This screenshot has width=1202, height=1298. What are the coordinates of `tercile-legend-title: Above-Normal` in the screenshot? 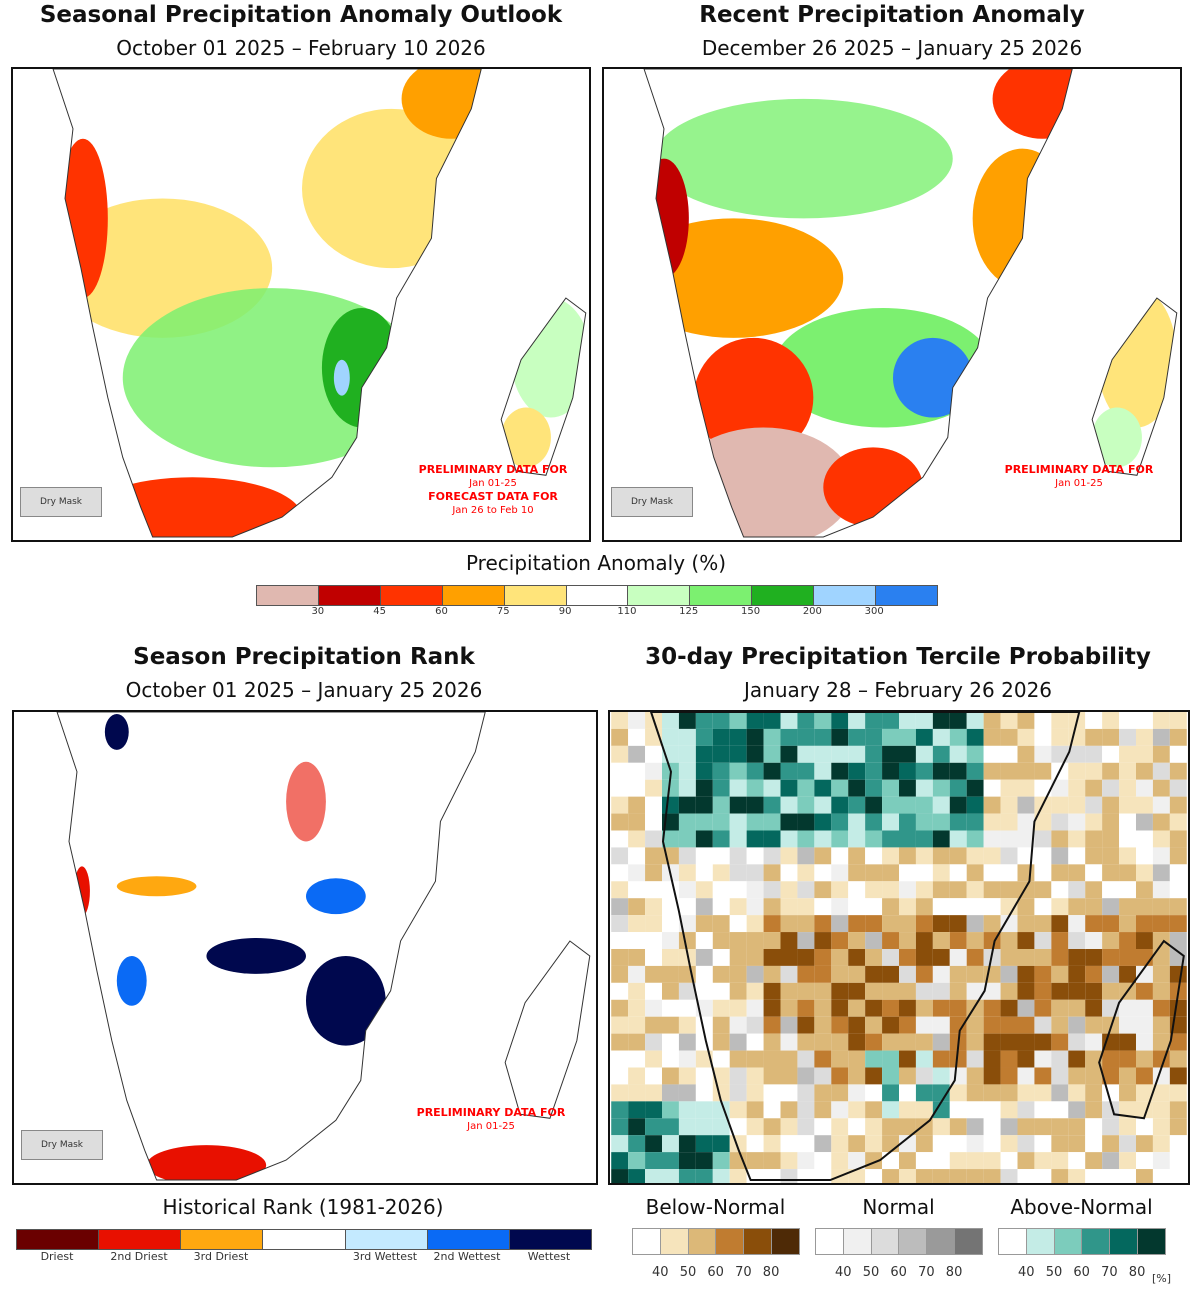 It's located at (1081, 1207).